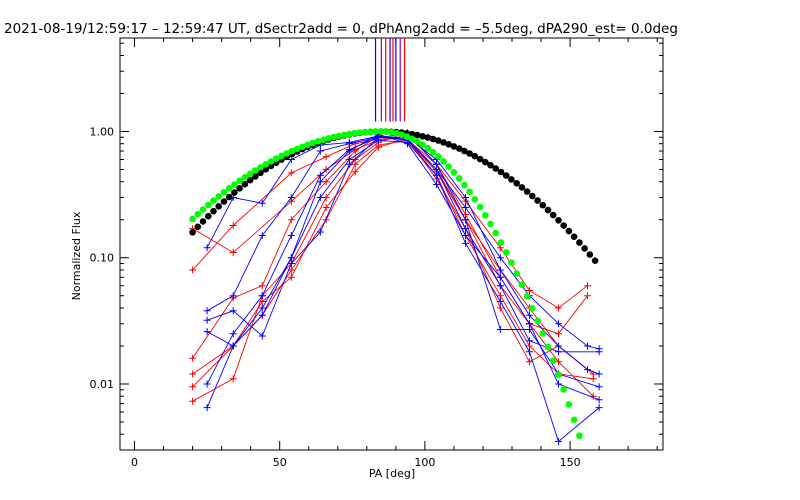 The width and height of the screenshot is (800, 500). I want to click on x-tick-label: 150, so click(570, 462).